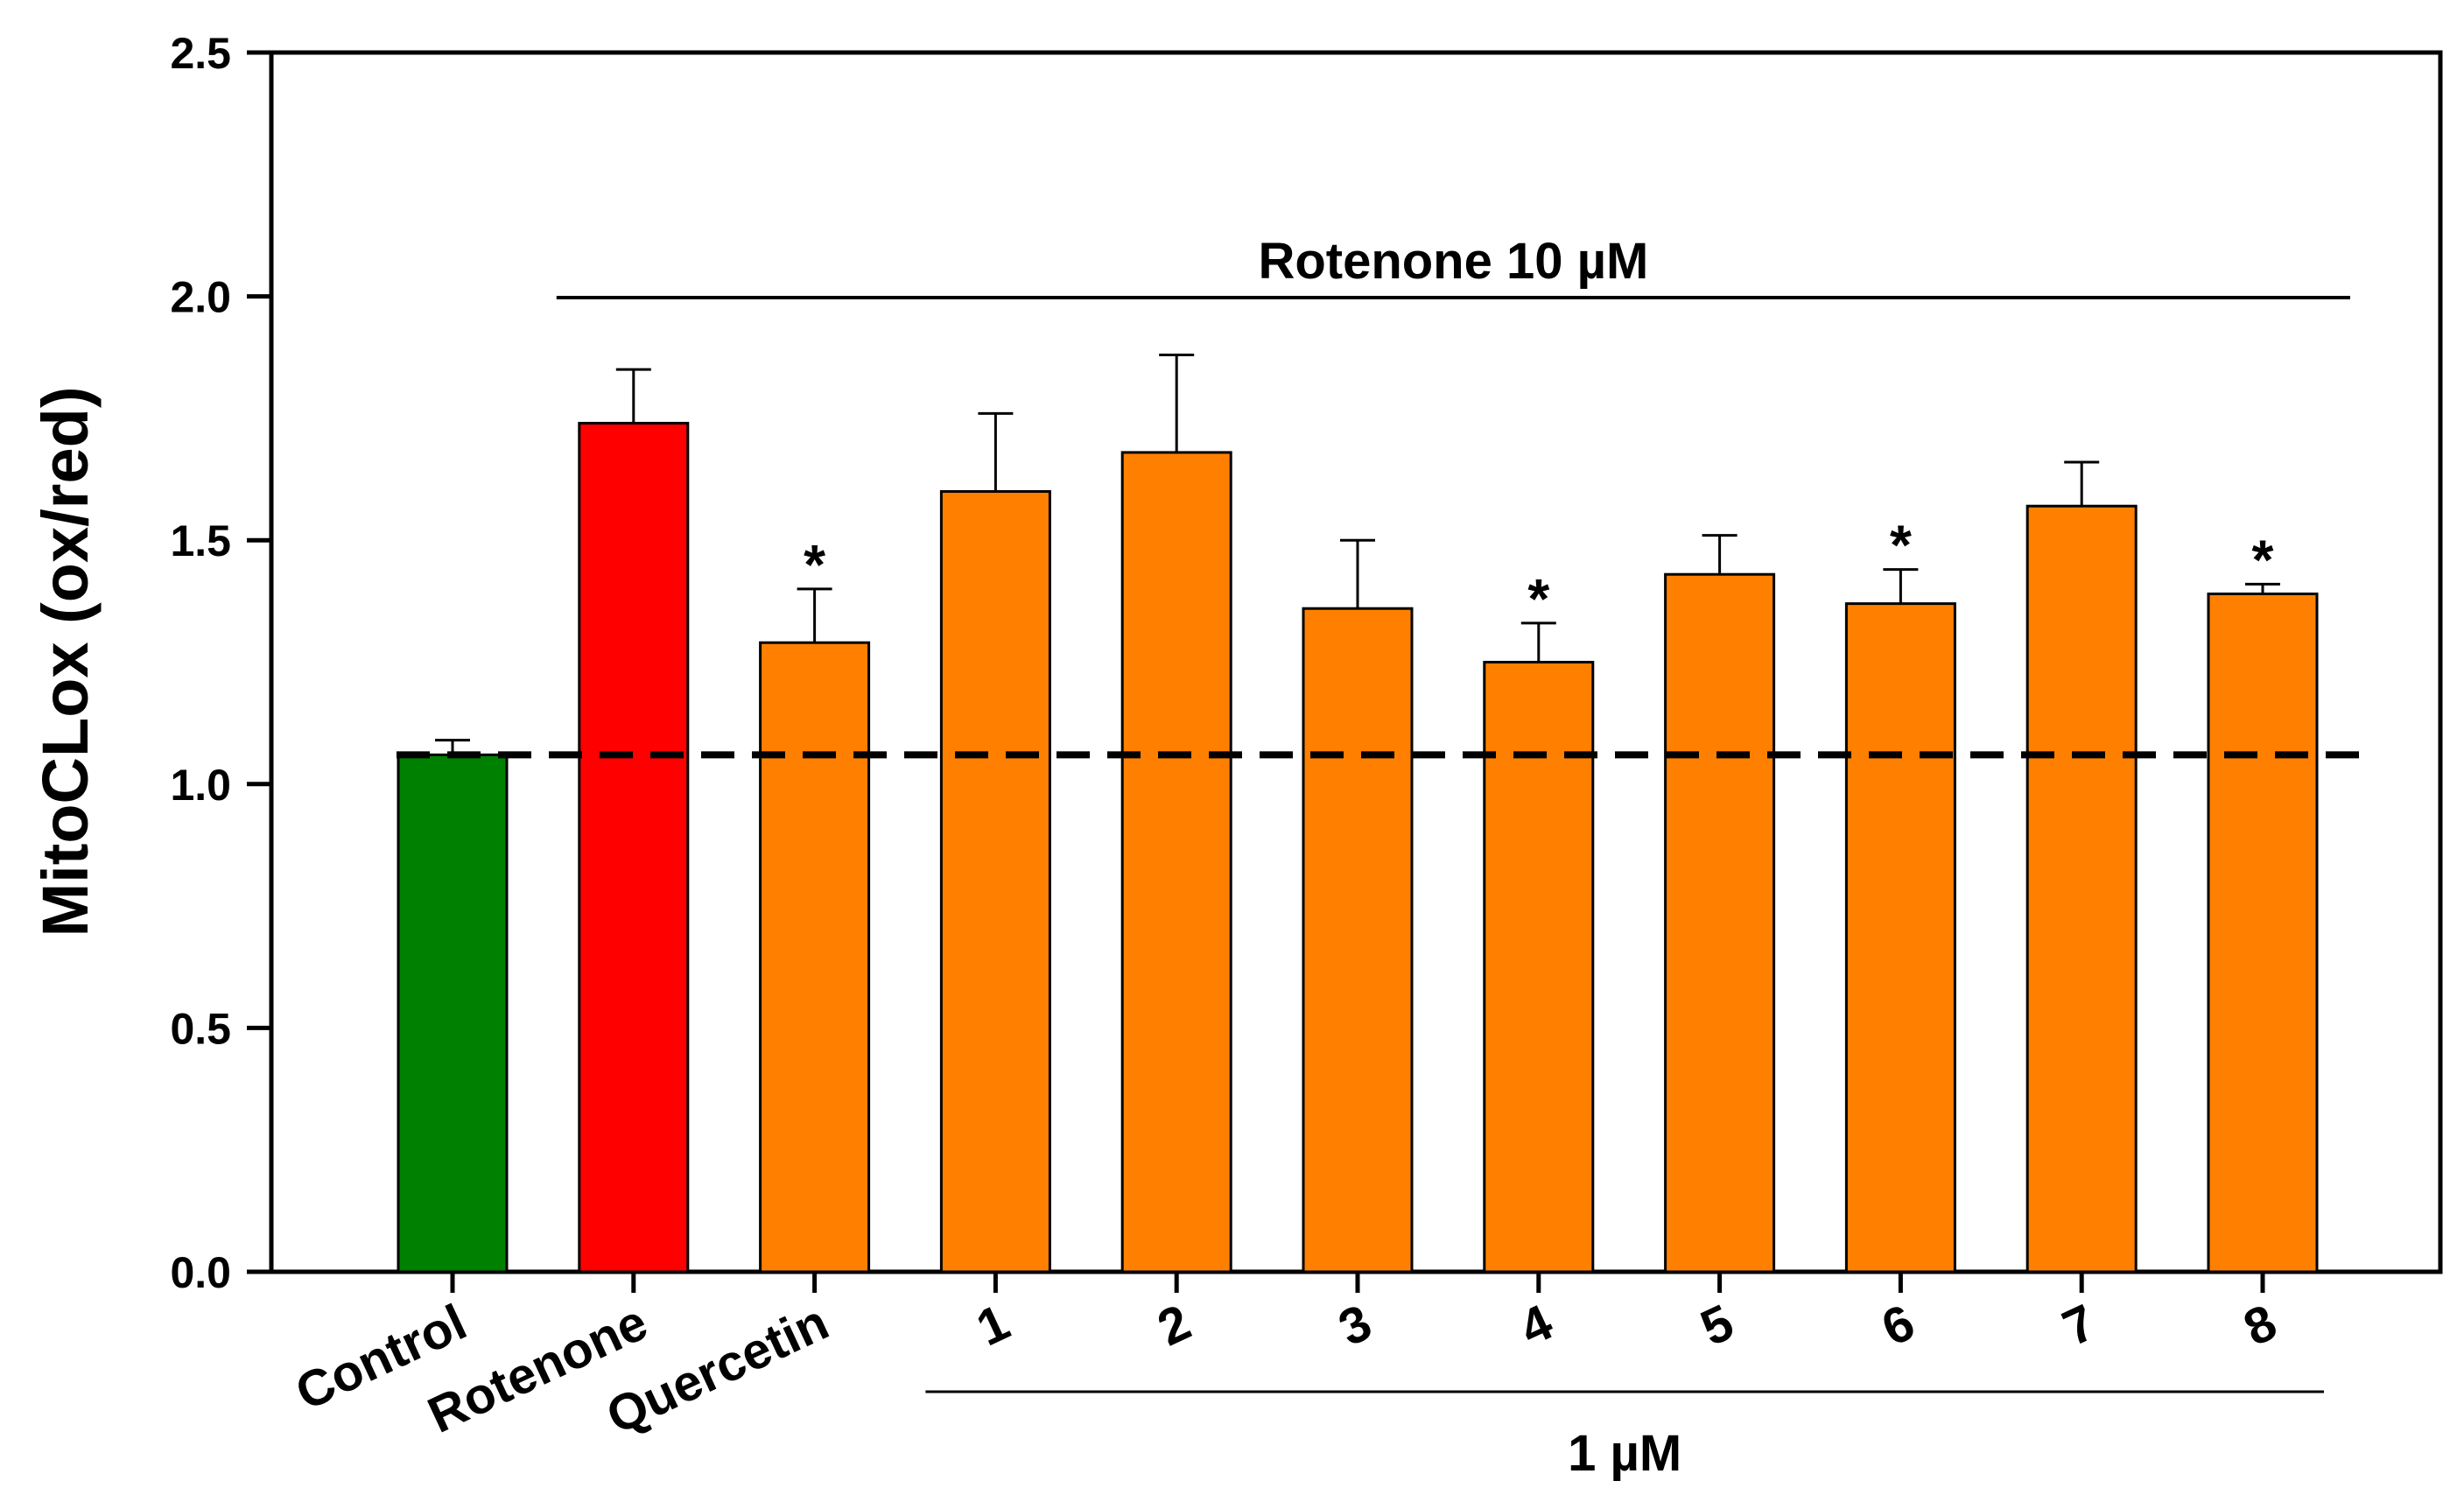 This screenshot has height=1509, width=2464. What do you see at coordinates (200, 785) in the screenshot?
I see `y-tick-label: 1.0` at bounding box center [200, 785].